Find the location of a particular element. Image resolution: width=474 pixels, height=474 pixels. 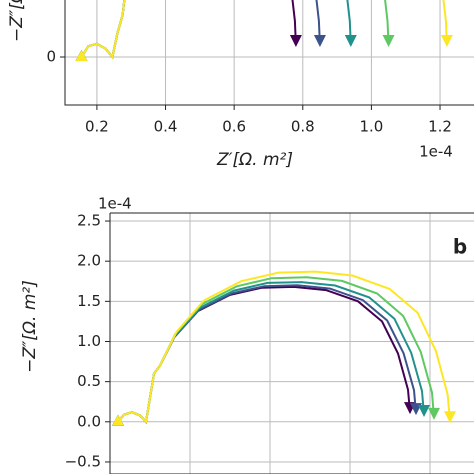

y-tick-label: 0.0 is located at coordinates (89, 421).